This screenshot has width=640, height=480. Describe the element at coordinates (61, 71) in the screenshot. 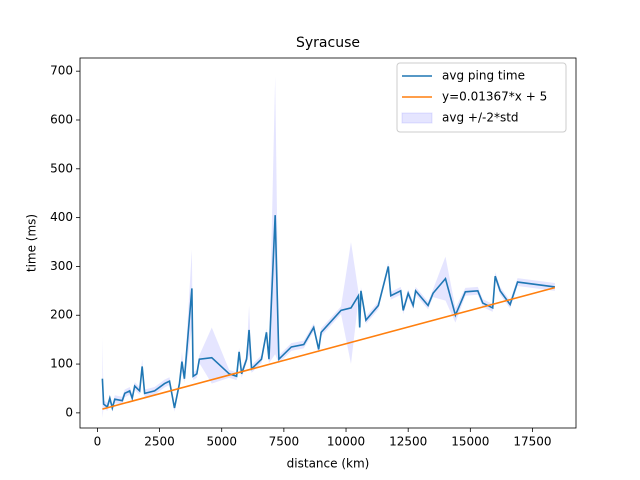

I see `y-tick-label: 700` at that location.